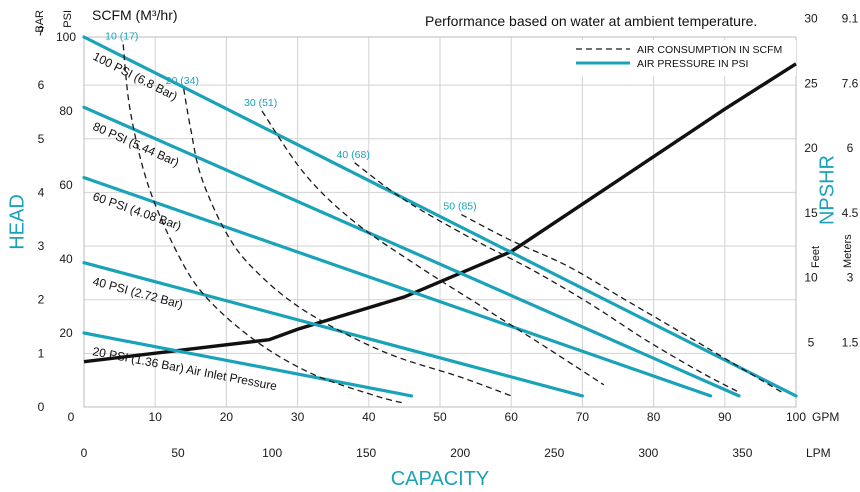 The image size is (860, 492). Describe the element at coordinates (156, 417) in the screenshot. I see `gpm-tick-label: 10` at that location.